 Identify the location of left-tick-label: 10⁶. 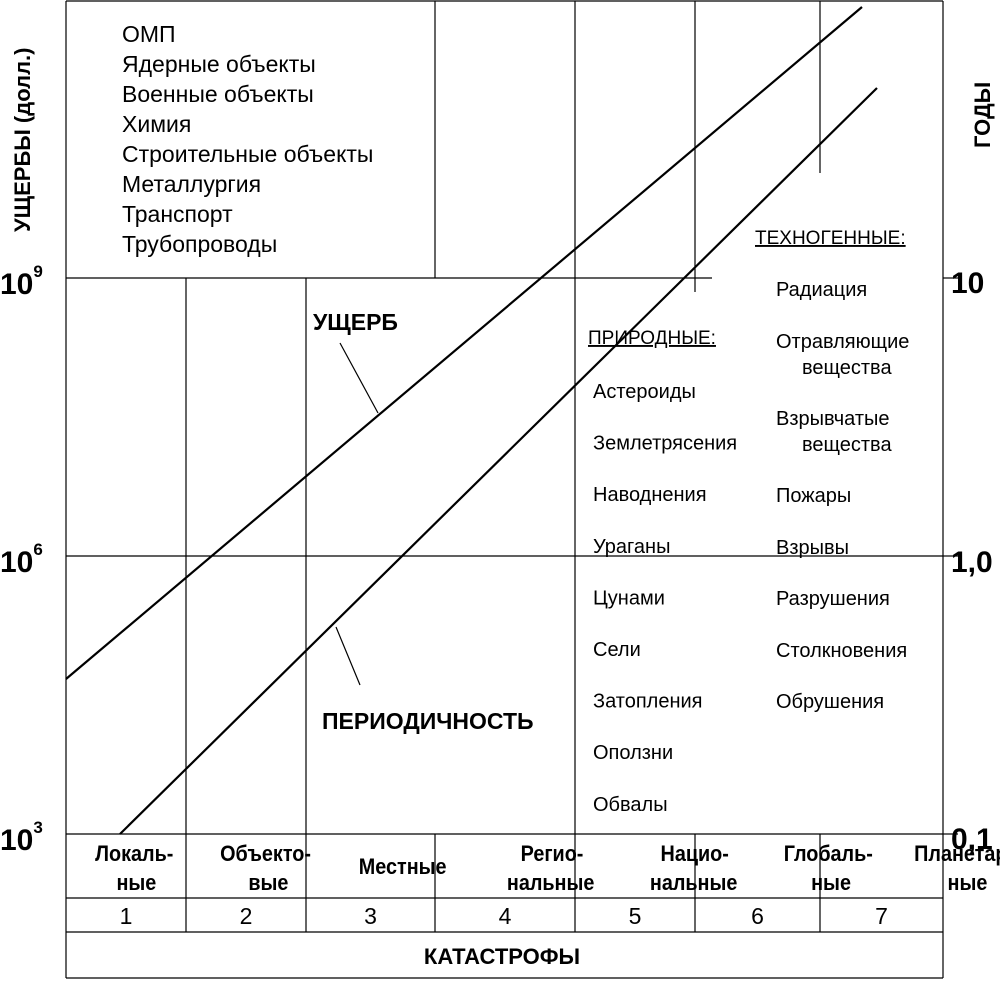
(21, 559).